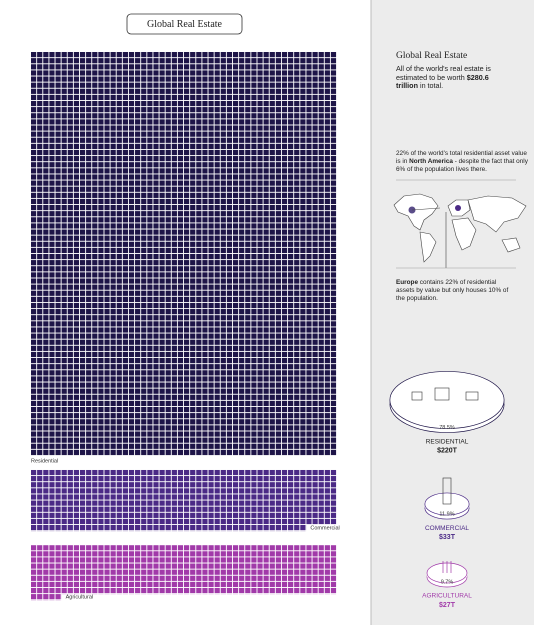 The height and width of the screenshot is (625, 534). Describe the element at coordinates (44, 461) in the screenshot. I see `block-label: Residential` at that location.